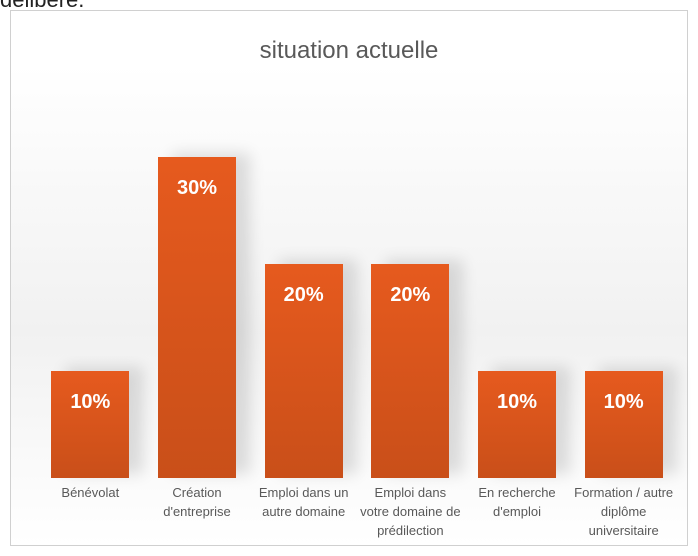  Describe the element at coordinates (90, 492) in the screenshot. I see `x-tick-label: Bénévolat` at that location.